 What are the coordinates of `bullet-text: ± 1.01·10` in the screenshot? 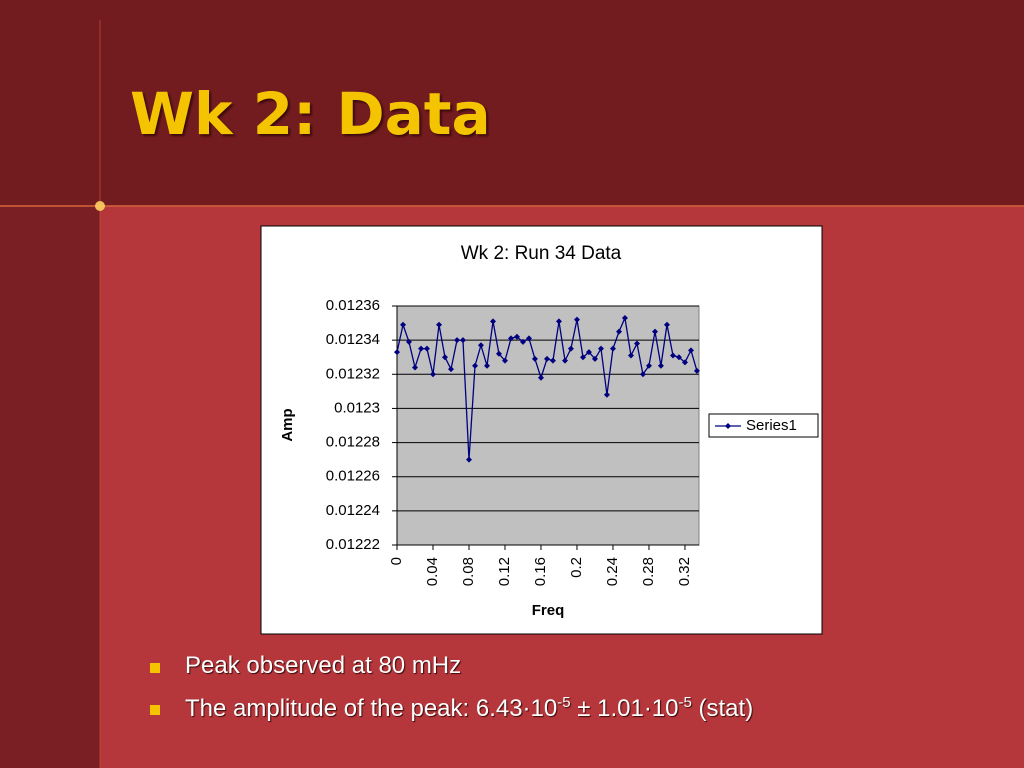 It's located at (624, 708).